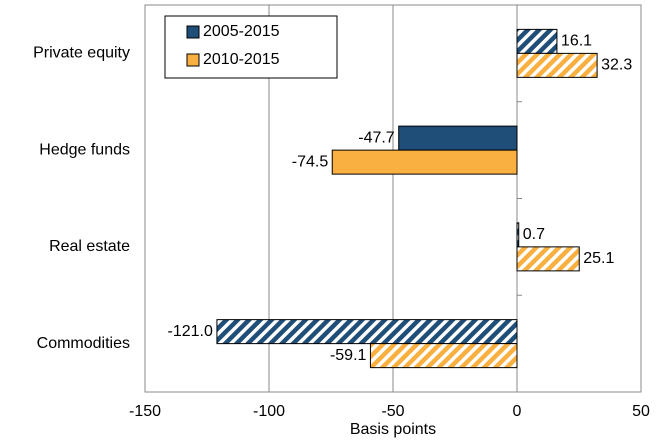 This screenshot has width=660, height=445. I want to click on data-label: 32.3, so click(616, 65).